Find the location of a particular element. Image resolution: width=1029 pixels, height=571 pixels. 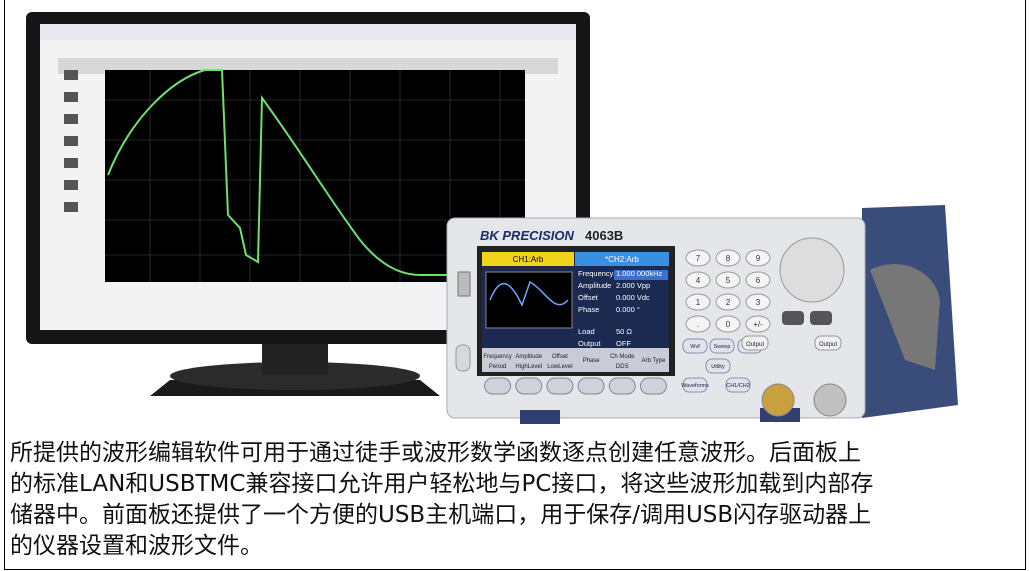

key-label: 3 is located at coordinates (758, 302).